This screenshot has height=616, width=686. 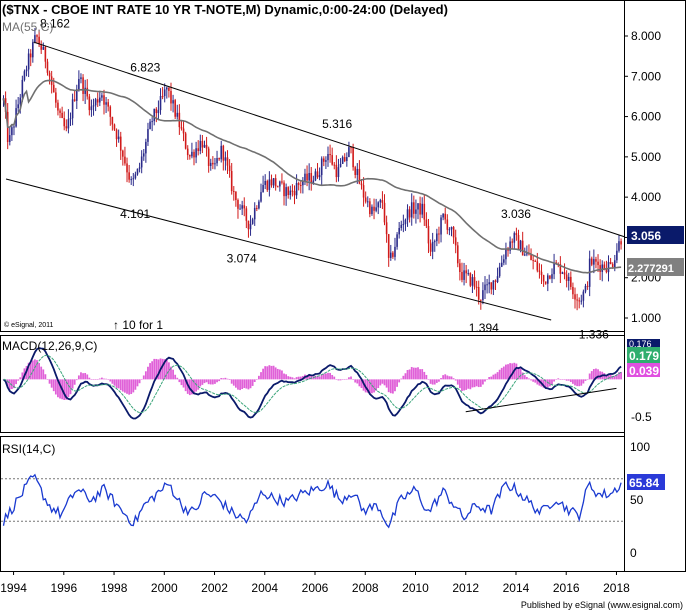 What do you see at coordinates (655, 235) in the screenshot?
I see `last-price-tag-bg` at bounding box center [655, 235].